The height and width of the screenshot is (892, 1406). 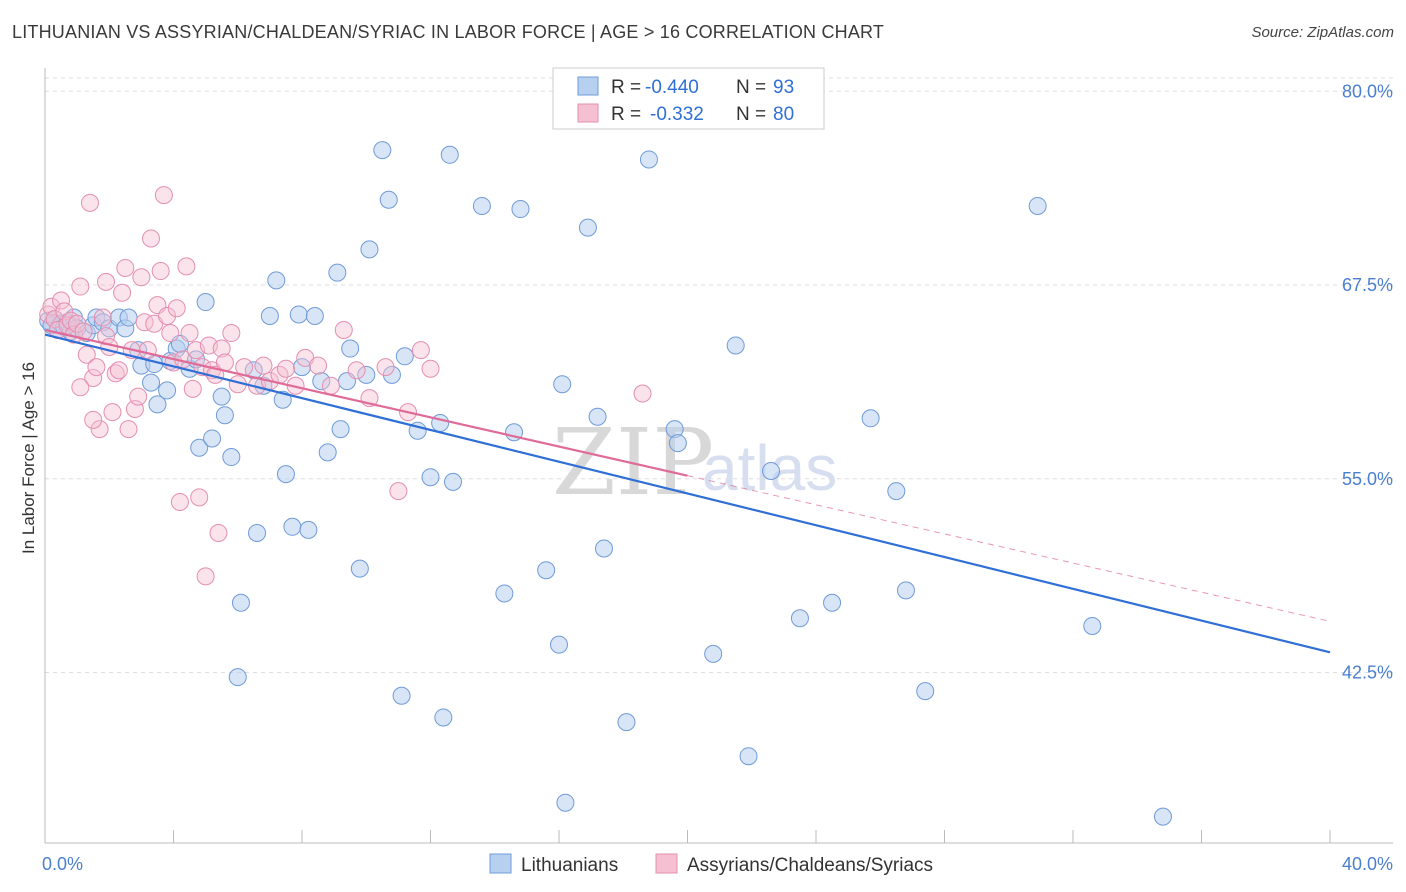 I want to click on x-tick-labels: 0.0% 40.0%, so click(x=717, y=864).